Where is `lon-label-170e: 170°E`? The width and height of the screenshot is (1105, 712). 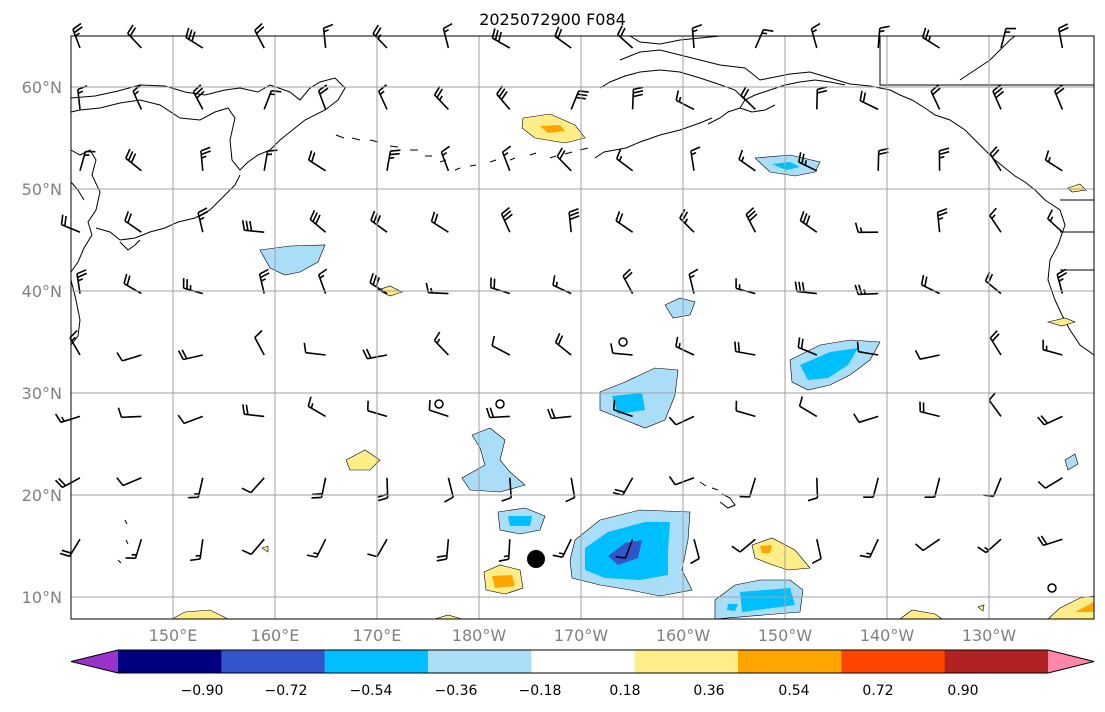 lon-label-170e: 170°E is located at coordinates (377, 635).